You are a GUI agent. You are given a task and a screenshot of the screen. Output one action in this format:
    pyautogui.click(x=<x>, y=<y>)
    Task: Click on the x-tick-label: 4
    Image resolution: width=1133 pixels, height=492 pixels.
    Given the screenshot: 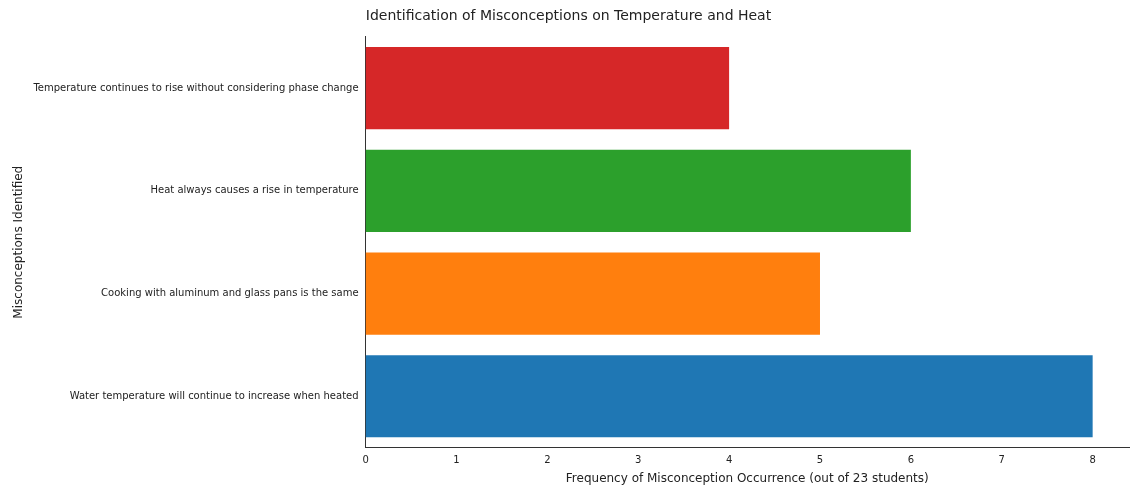 What is the action you would take?
    pyautogui.click(x=729, y=460)
    